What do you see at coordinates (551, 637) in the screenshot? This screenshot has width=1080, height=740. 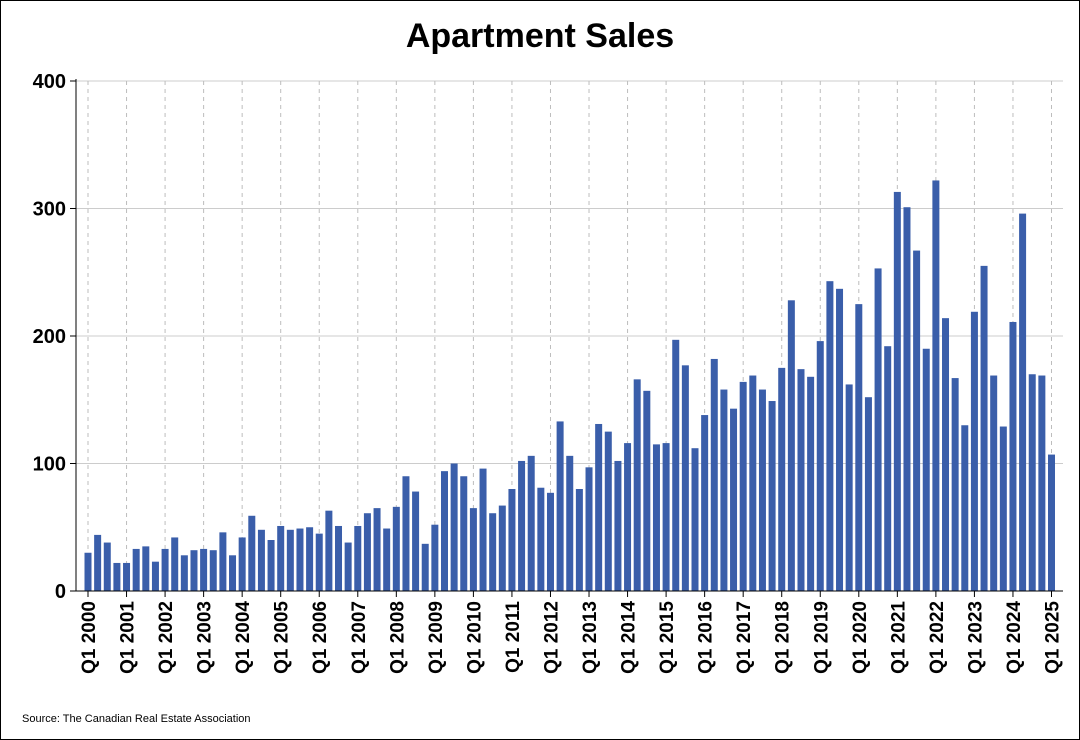 I see `x-tick-label: Q1 2012` at bounding box center [551, 637].